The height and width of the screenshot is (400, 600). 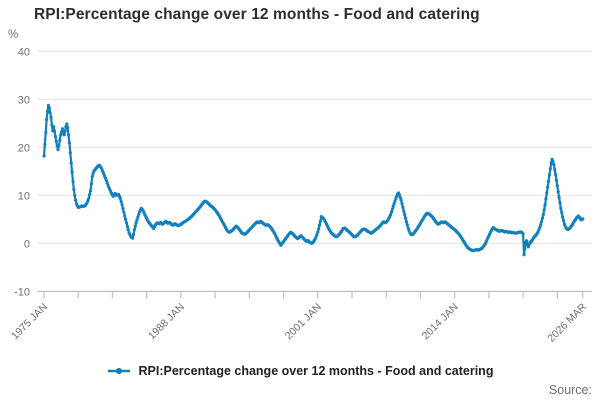 What do you see at coordinates (29, 321) in the screenshot?
I see `x-axis-label: 1975 JAN` at bounding box center [29, 321].